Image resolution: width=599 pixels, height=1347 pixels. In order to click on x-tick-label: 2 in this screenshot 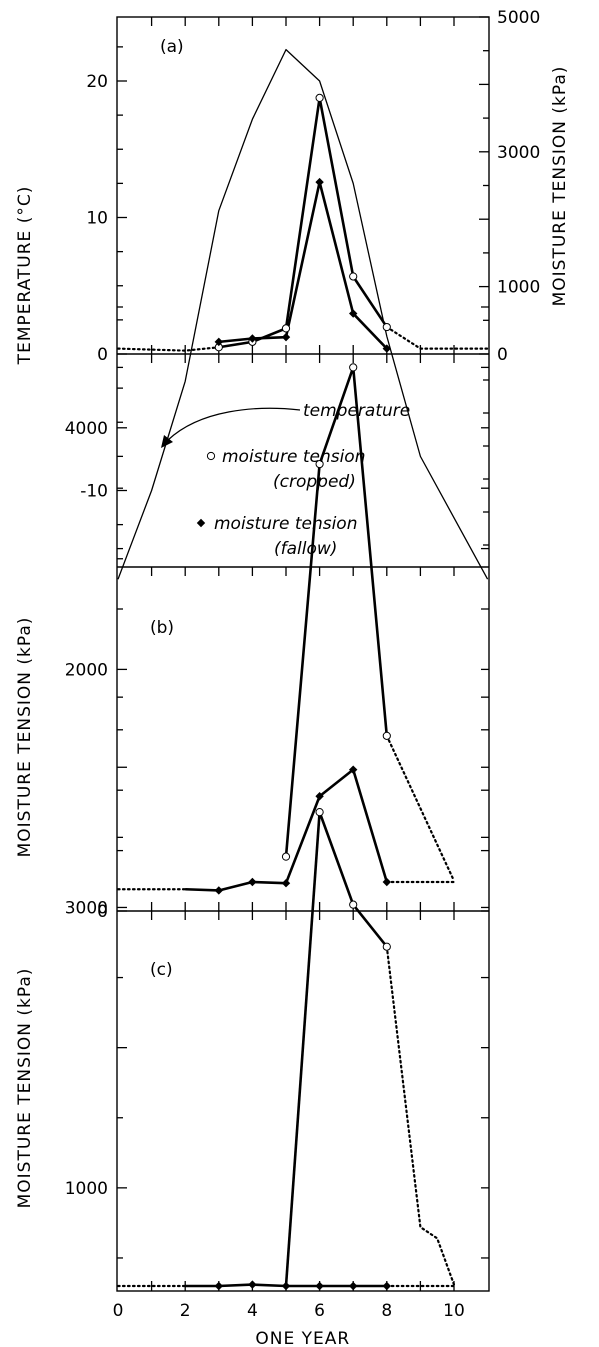, I will do `click(185, 1311)`.